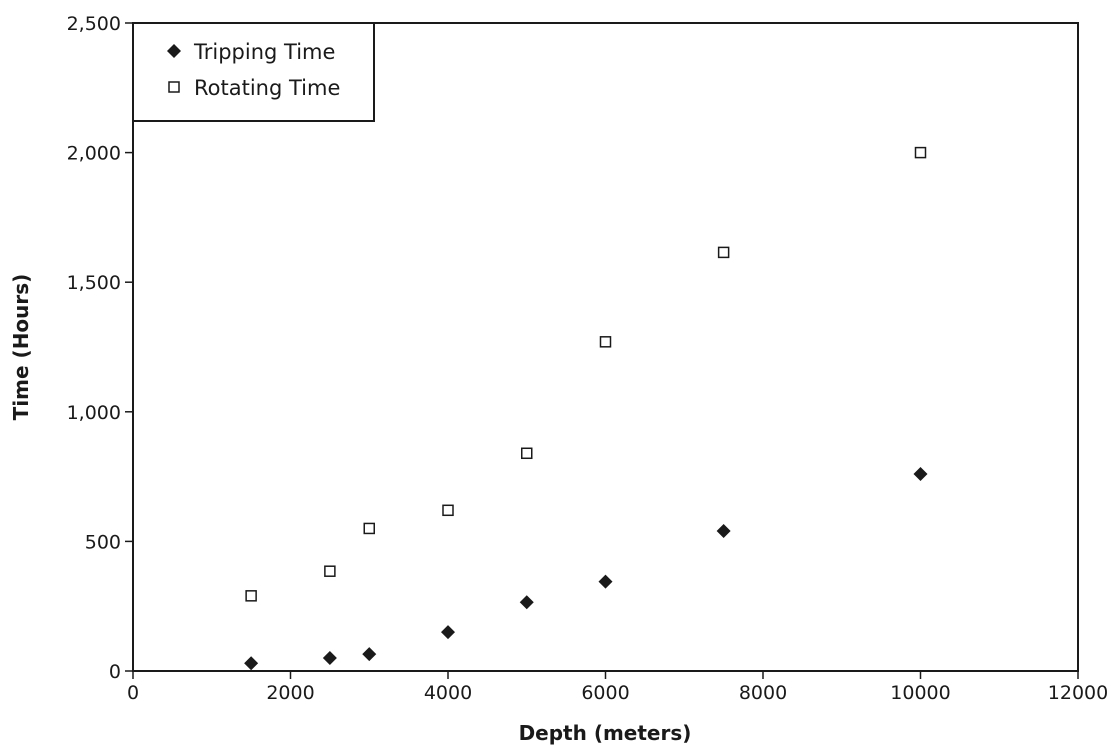 Image resolution: width=1120 pixels, height=750 pixels. What do you see at coordinates (94, 154) in the screenshot?
I see `y-tick-label: 2,000` at bounding box center [94, 154].